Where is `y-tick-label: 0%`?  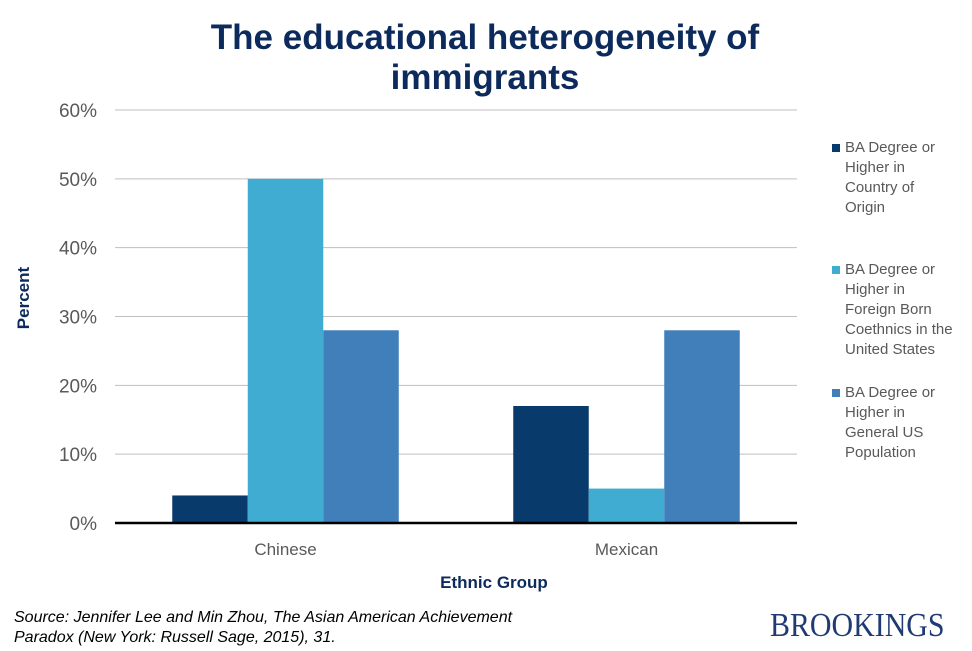
y-tick-label: 0% is located at coordinates (84, 524).